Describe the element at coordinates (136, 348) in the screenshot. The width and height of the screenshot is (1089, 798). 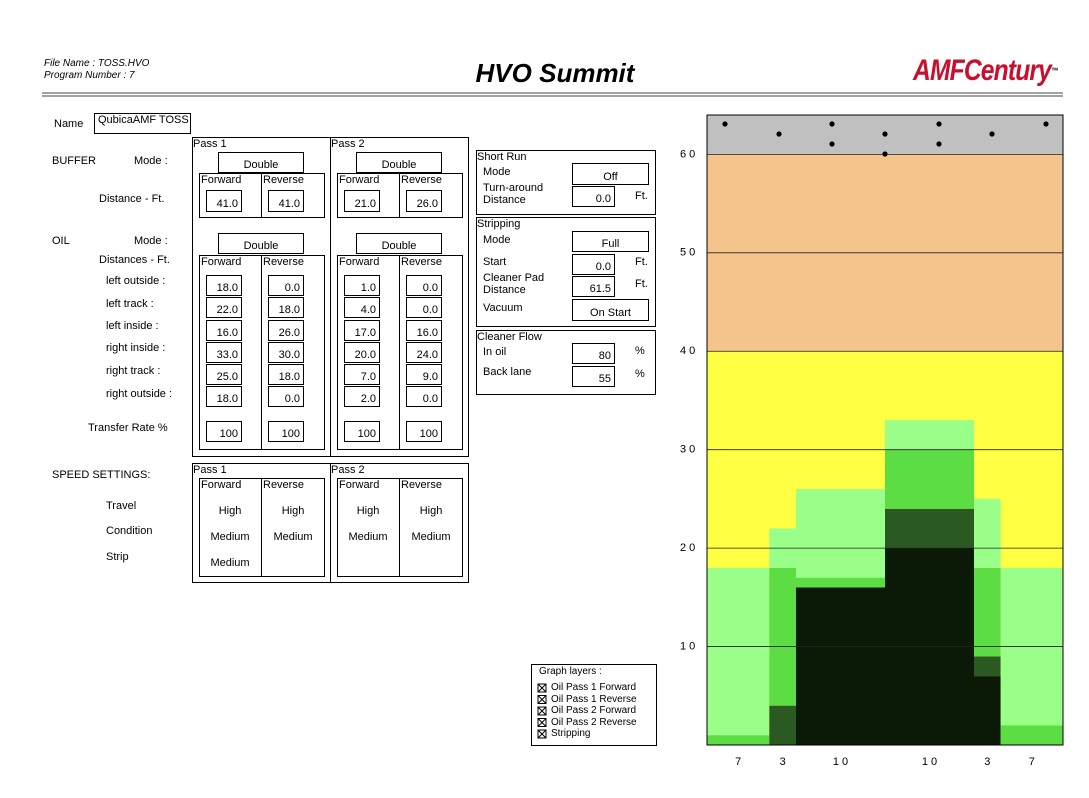
I see `oil-row-label: right inside :` at that location.